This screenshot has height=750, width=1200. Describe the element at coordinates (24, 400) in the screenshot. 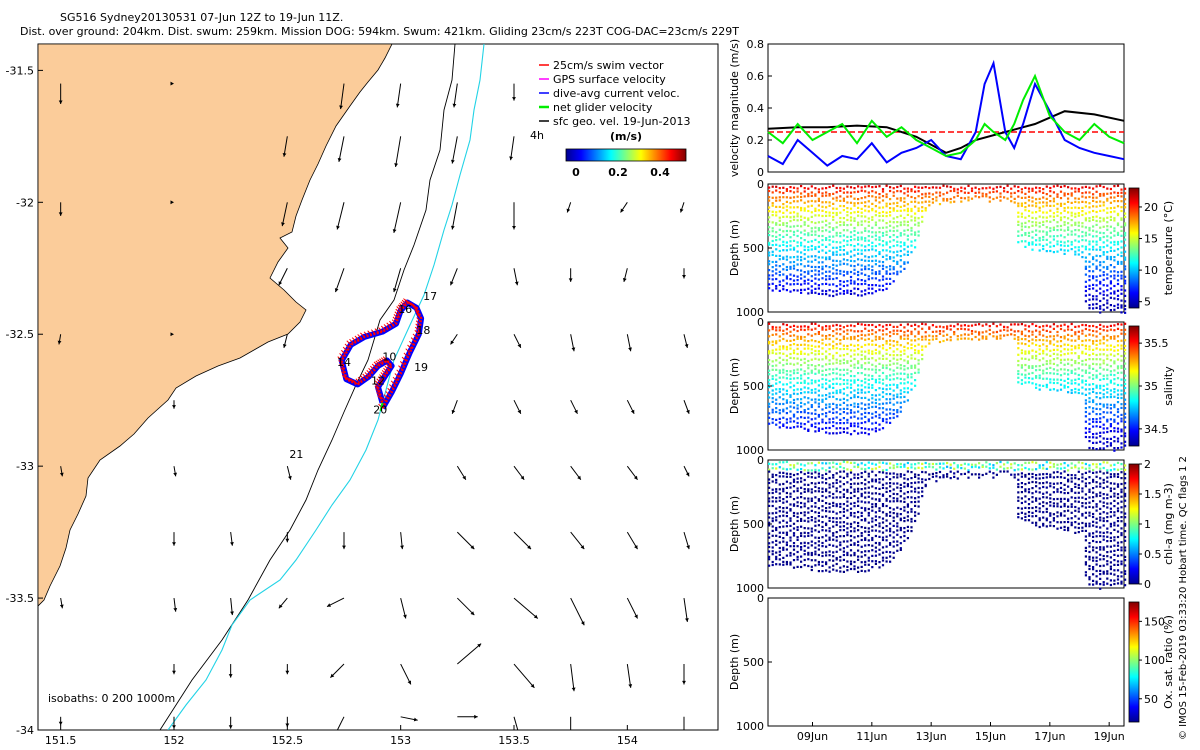

I see `map-y-ticks: -31.5-32-32.5-33-33.5-34` at that location.